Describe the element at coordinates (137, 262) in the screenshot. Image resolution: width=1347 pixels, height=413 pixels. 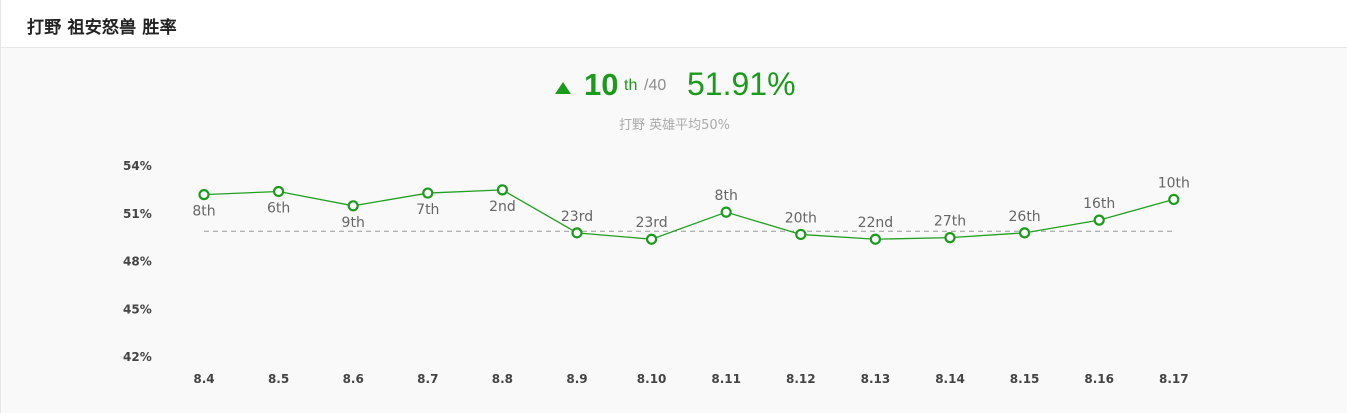
I see `y-tick-label: 48%` at that location.